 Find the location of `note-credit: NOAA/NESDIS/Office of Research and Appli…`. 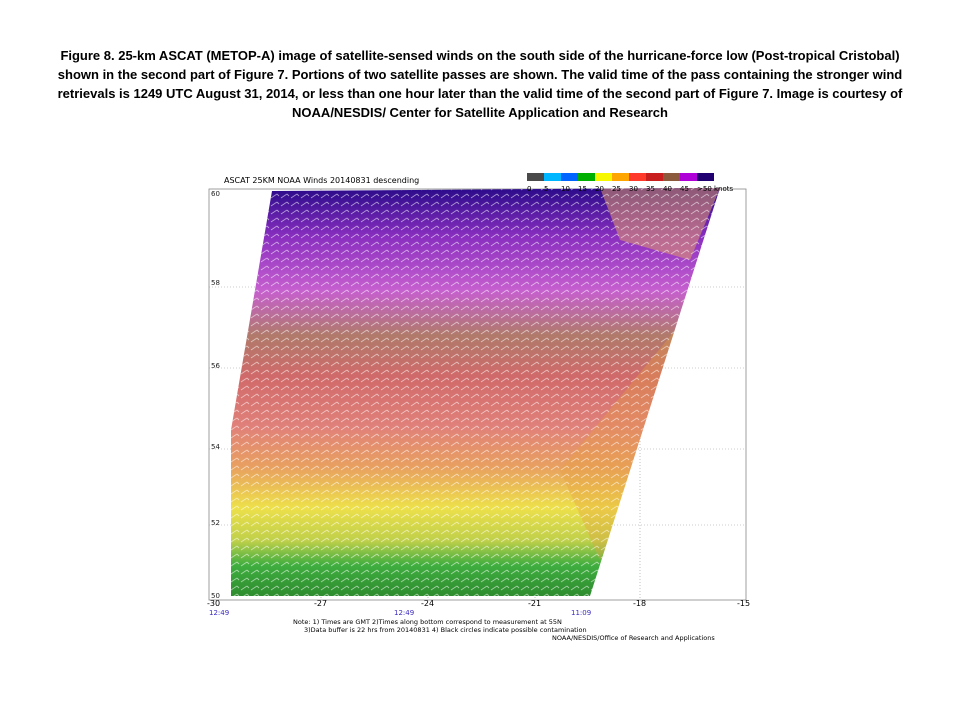

note-credit: NOAA/NESDIS/Office of Research and Appli… is located at coordinates (633, 638).